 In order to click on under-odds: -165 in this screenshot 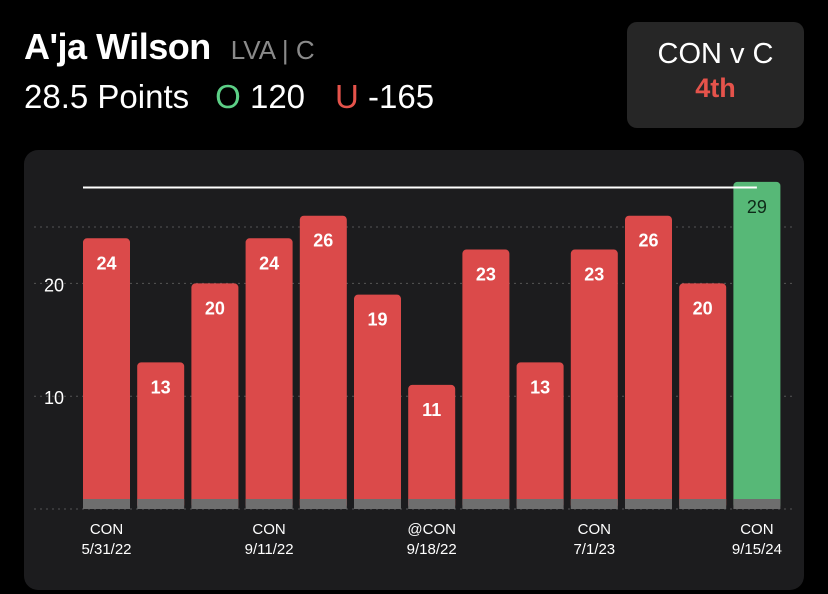, I will do `click(401, 96)`.